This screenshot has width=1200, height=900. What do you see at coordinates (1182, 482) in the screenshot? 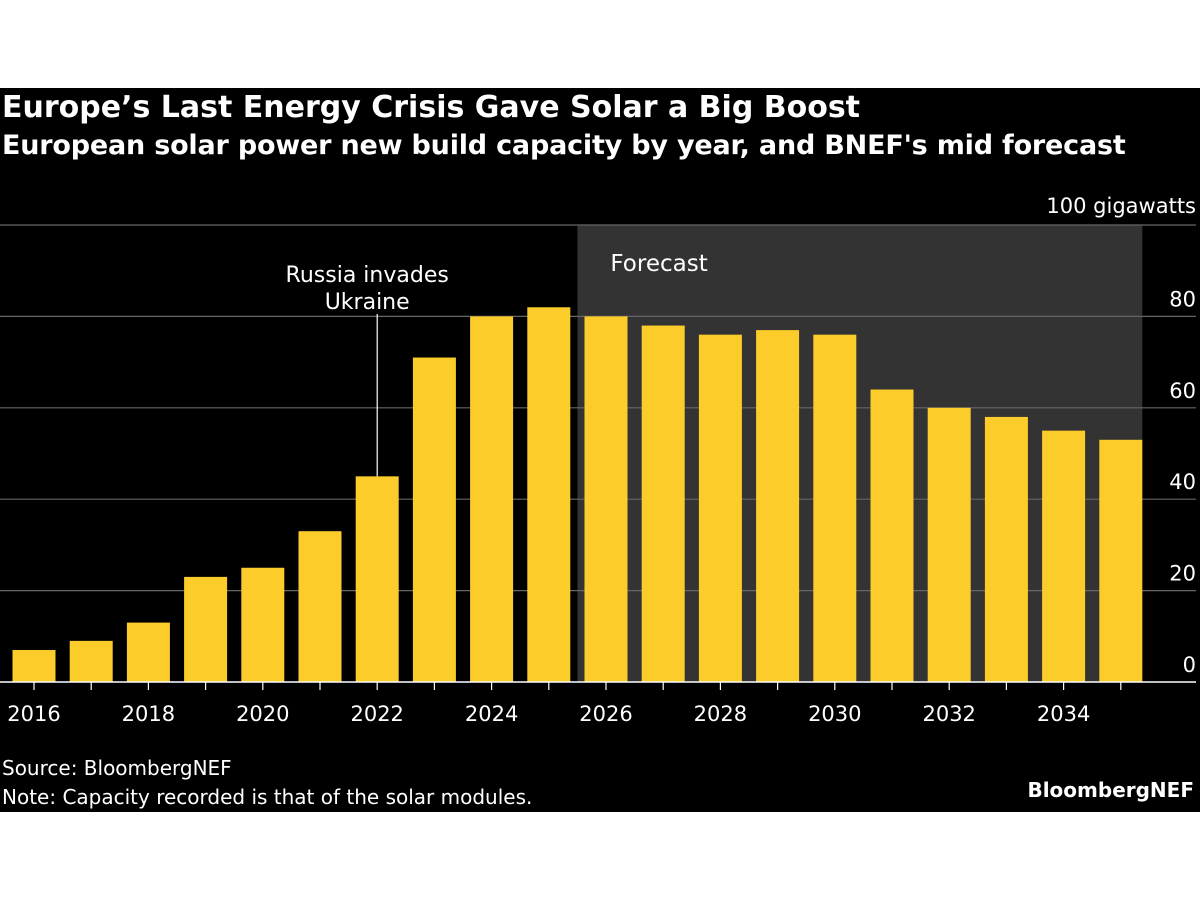
I see `y-tick-label-40: 40` at bounding box center [1182, 482].